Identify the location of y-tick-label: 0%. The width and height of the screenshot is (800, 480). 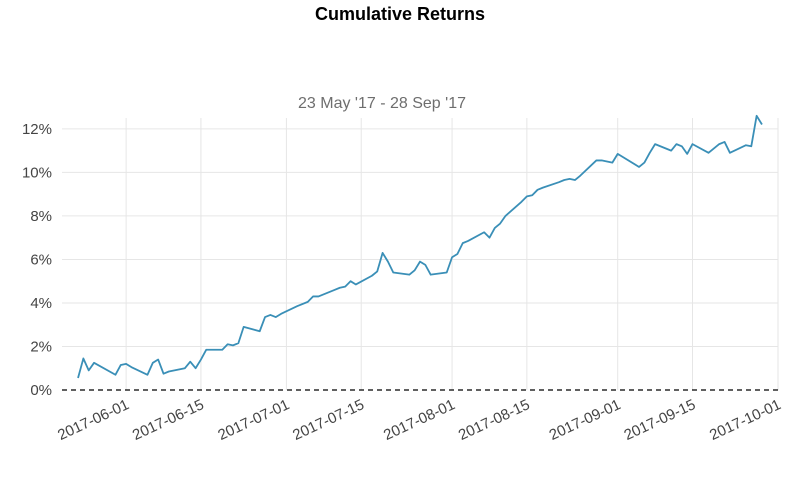
(41, 390).